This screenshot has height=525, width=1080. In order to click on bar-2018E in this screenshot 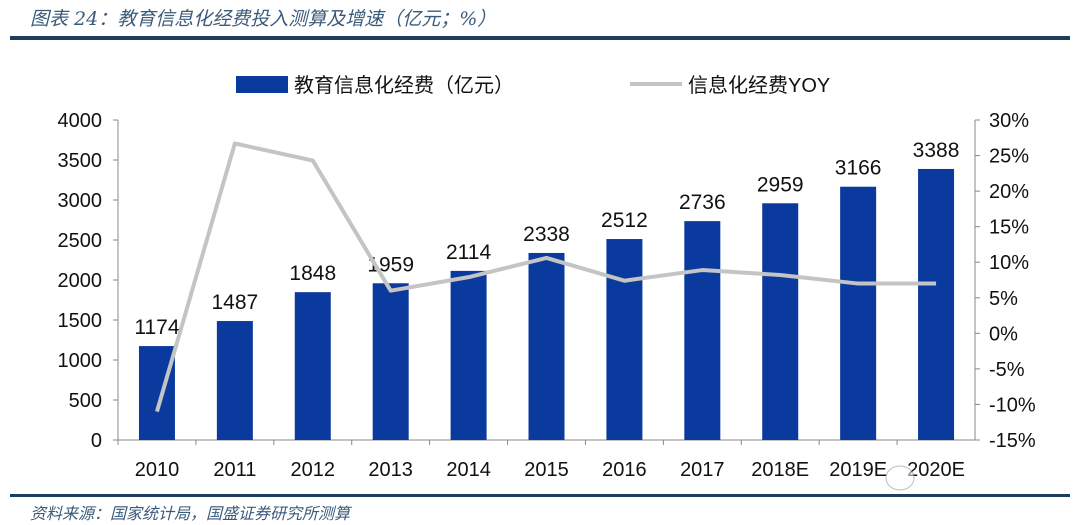, I will do `click(780, 321)`.